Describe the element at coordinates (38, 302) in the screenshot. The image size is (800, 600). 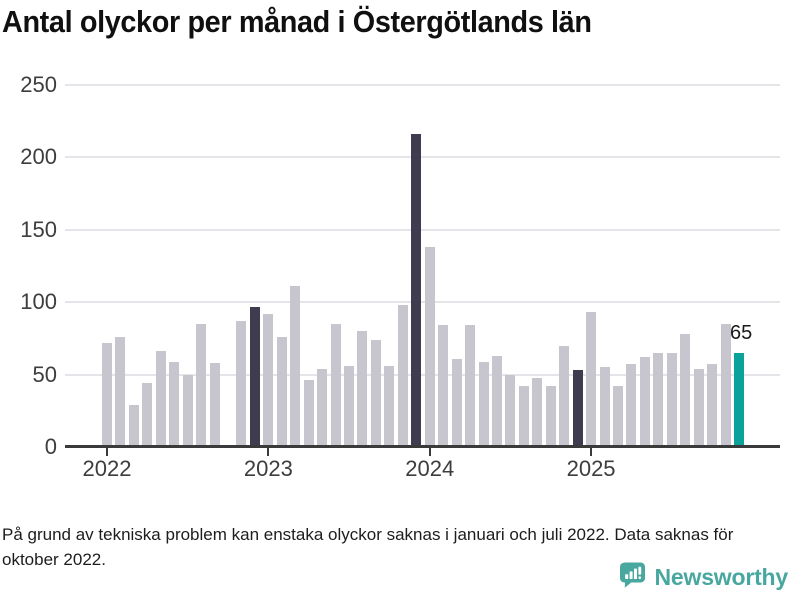
I see `y-tick-label-100: 100` at that location.